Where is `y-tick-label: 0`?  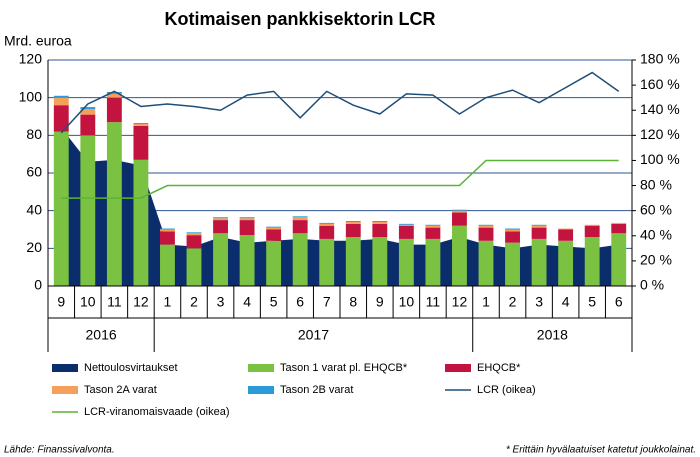
y-tick-label: 0 is located at coordinates (38, 285).